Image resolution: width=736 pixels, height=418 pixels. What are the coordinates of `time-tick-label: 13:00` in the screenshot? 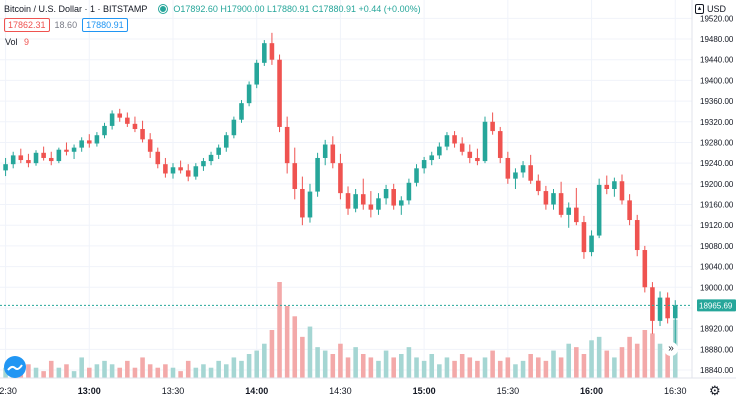 It's located at (89, 391).